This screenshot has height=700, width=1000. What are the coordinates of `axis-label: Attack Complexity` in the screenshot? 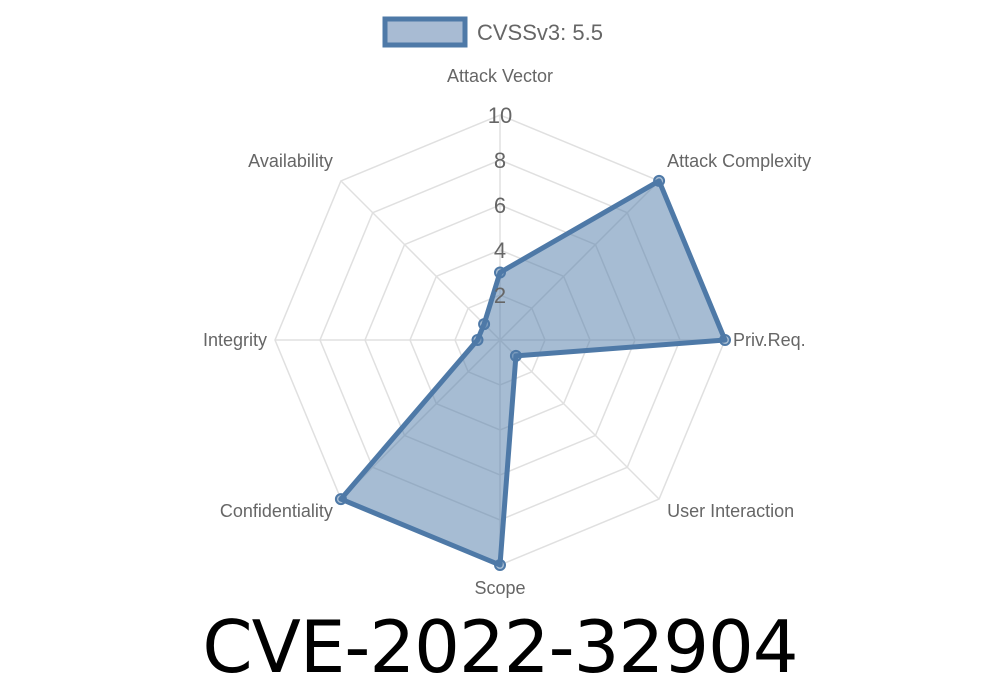 It's located at (739, 161).